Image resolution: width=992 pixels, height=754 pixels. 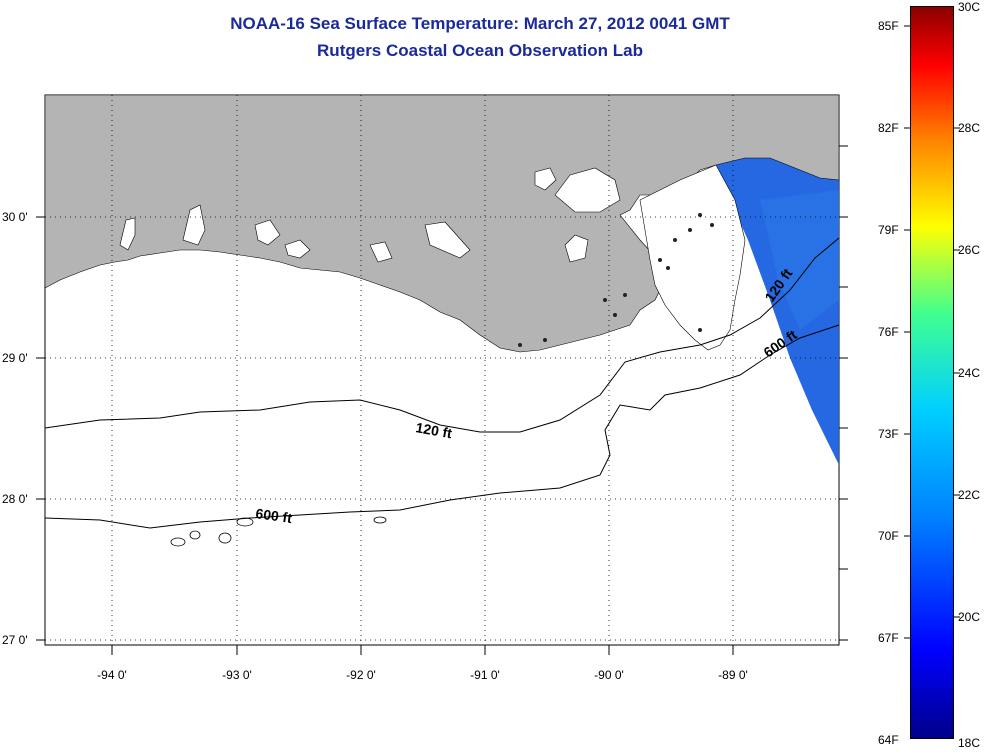 What do you see at coordinates (969, 250) in the screenshot?
I see `colorbar-c-label: 26C` at bounding box center [969, 250].